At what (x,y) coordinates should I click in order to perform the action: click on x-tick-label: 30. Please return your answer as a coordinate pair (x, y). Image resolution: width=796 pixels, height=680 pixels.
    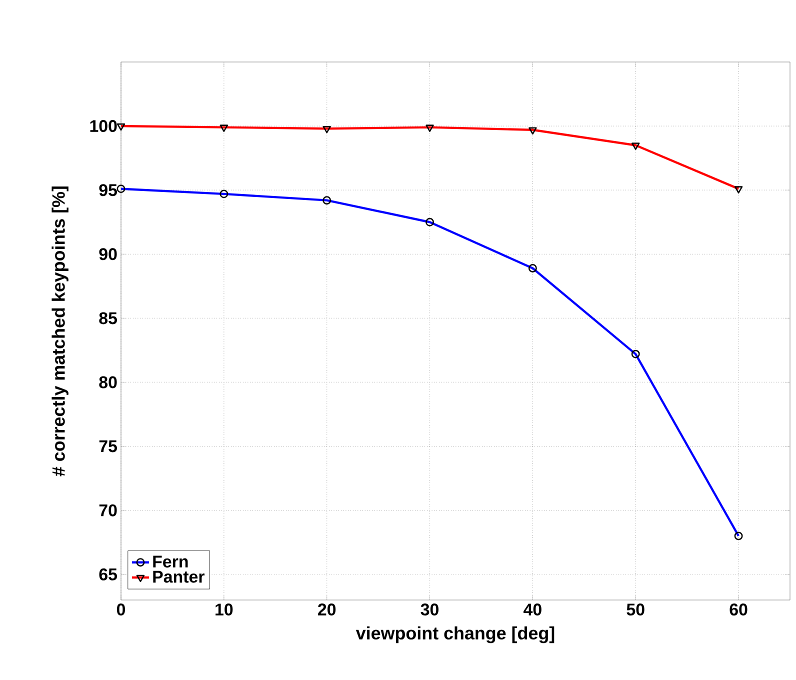
    Looking at the image, I should click on (429, 610).